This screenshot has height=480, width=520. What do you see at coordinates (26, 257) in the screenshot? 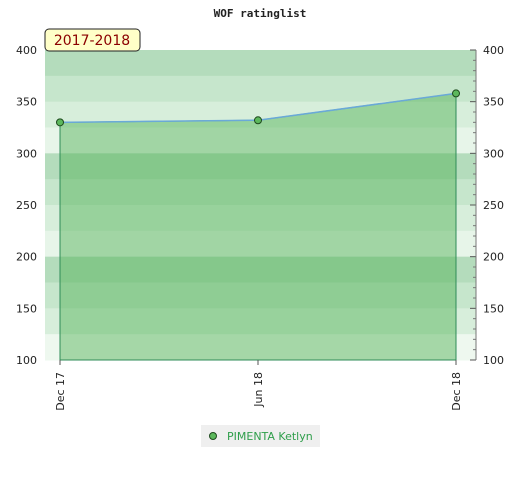
I see `y-tick-label-left: 200` at bounding box center [26, 257].